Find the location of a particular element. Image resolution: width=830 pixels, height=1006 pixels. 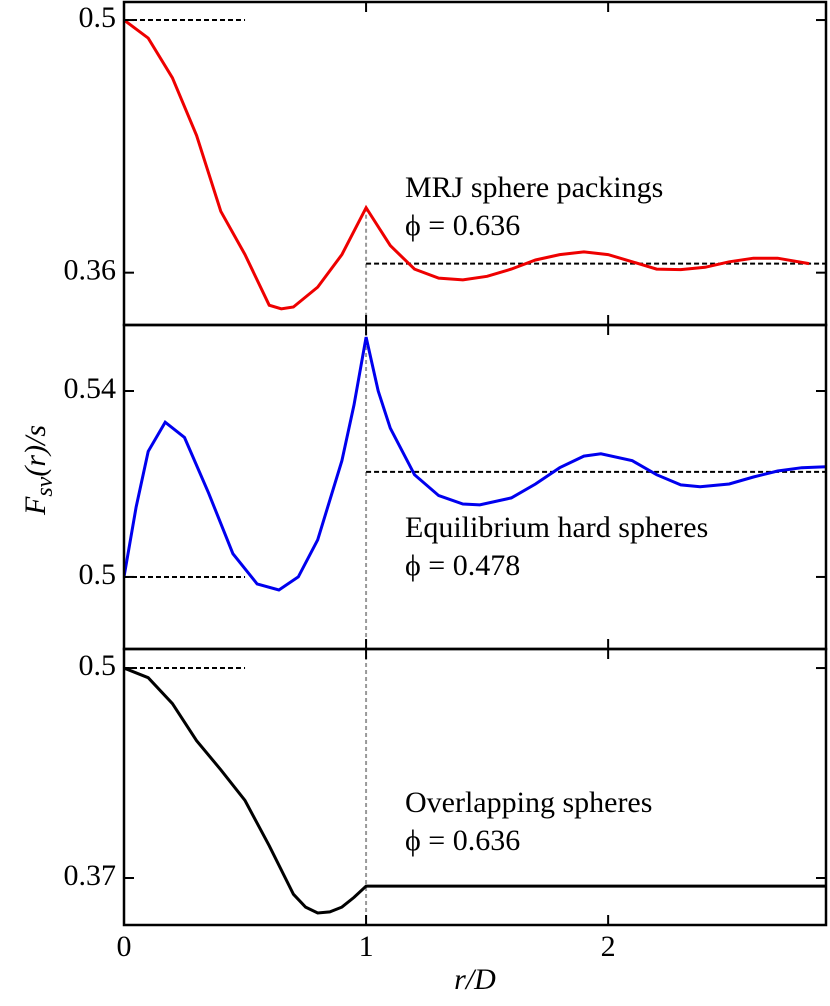

y-tick-label: 0.37 is located at coordinates (90, 875).